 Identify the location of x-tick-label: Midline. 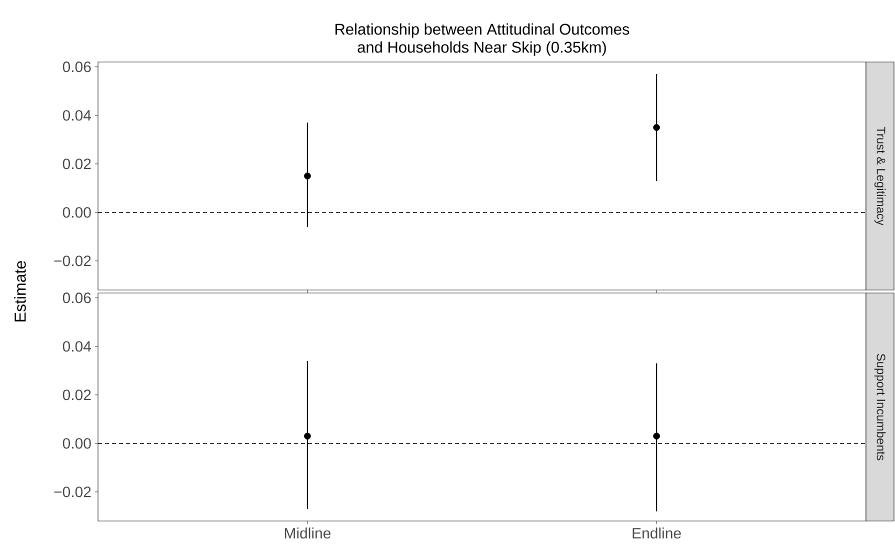
(307, 533).